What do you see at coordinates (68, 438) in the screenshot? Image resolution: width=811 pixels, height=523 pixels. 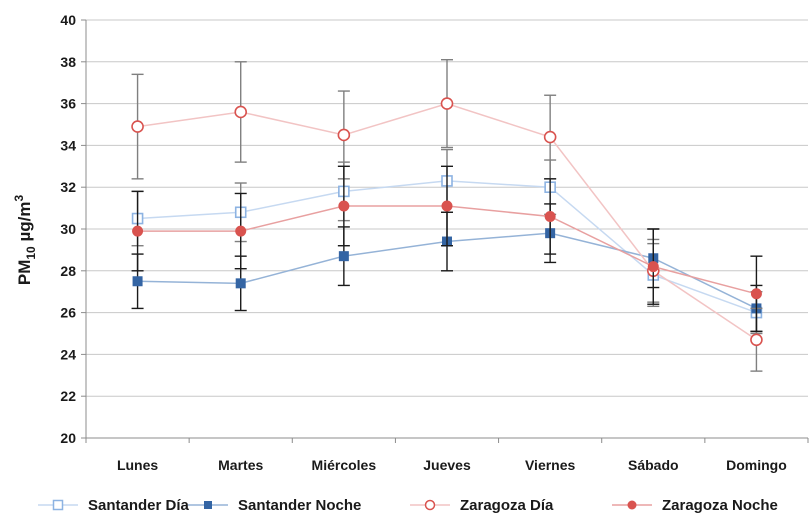 I see `y-tick-label-20: 20` at bounding box center [68, 438].